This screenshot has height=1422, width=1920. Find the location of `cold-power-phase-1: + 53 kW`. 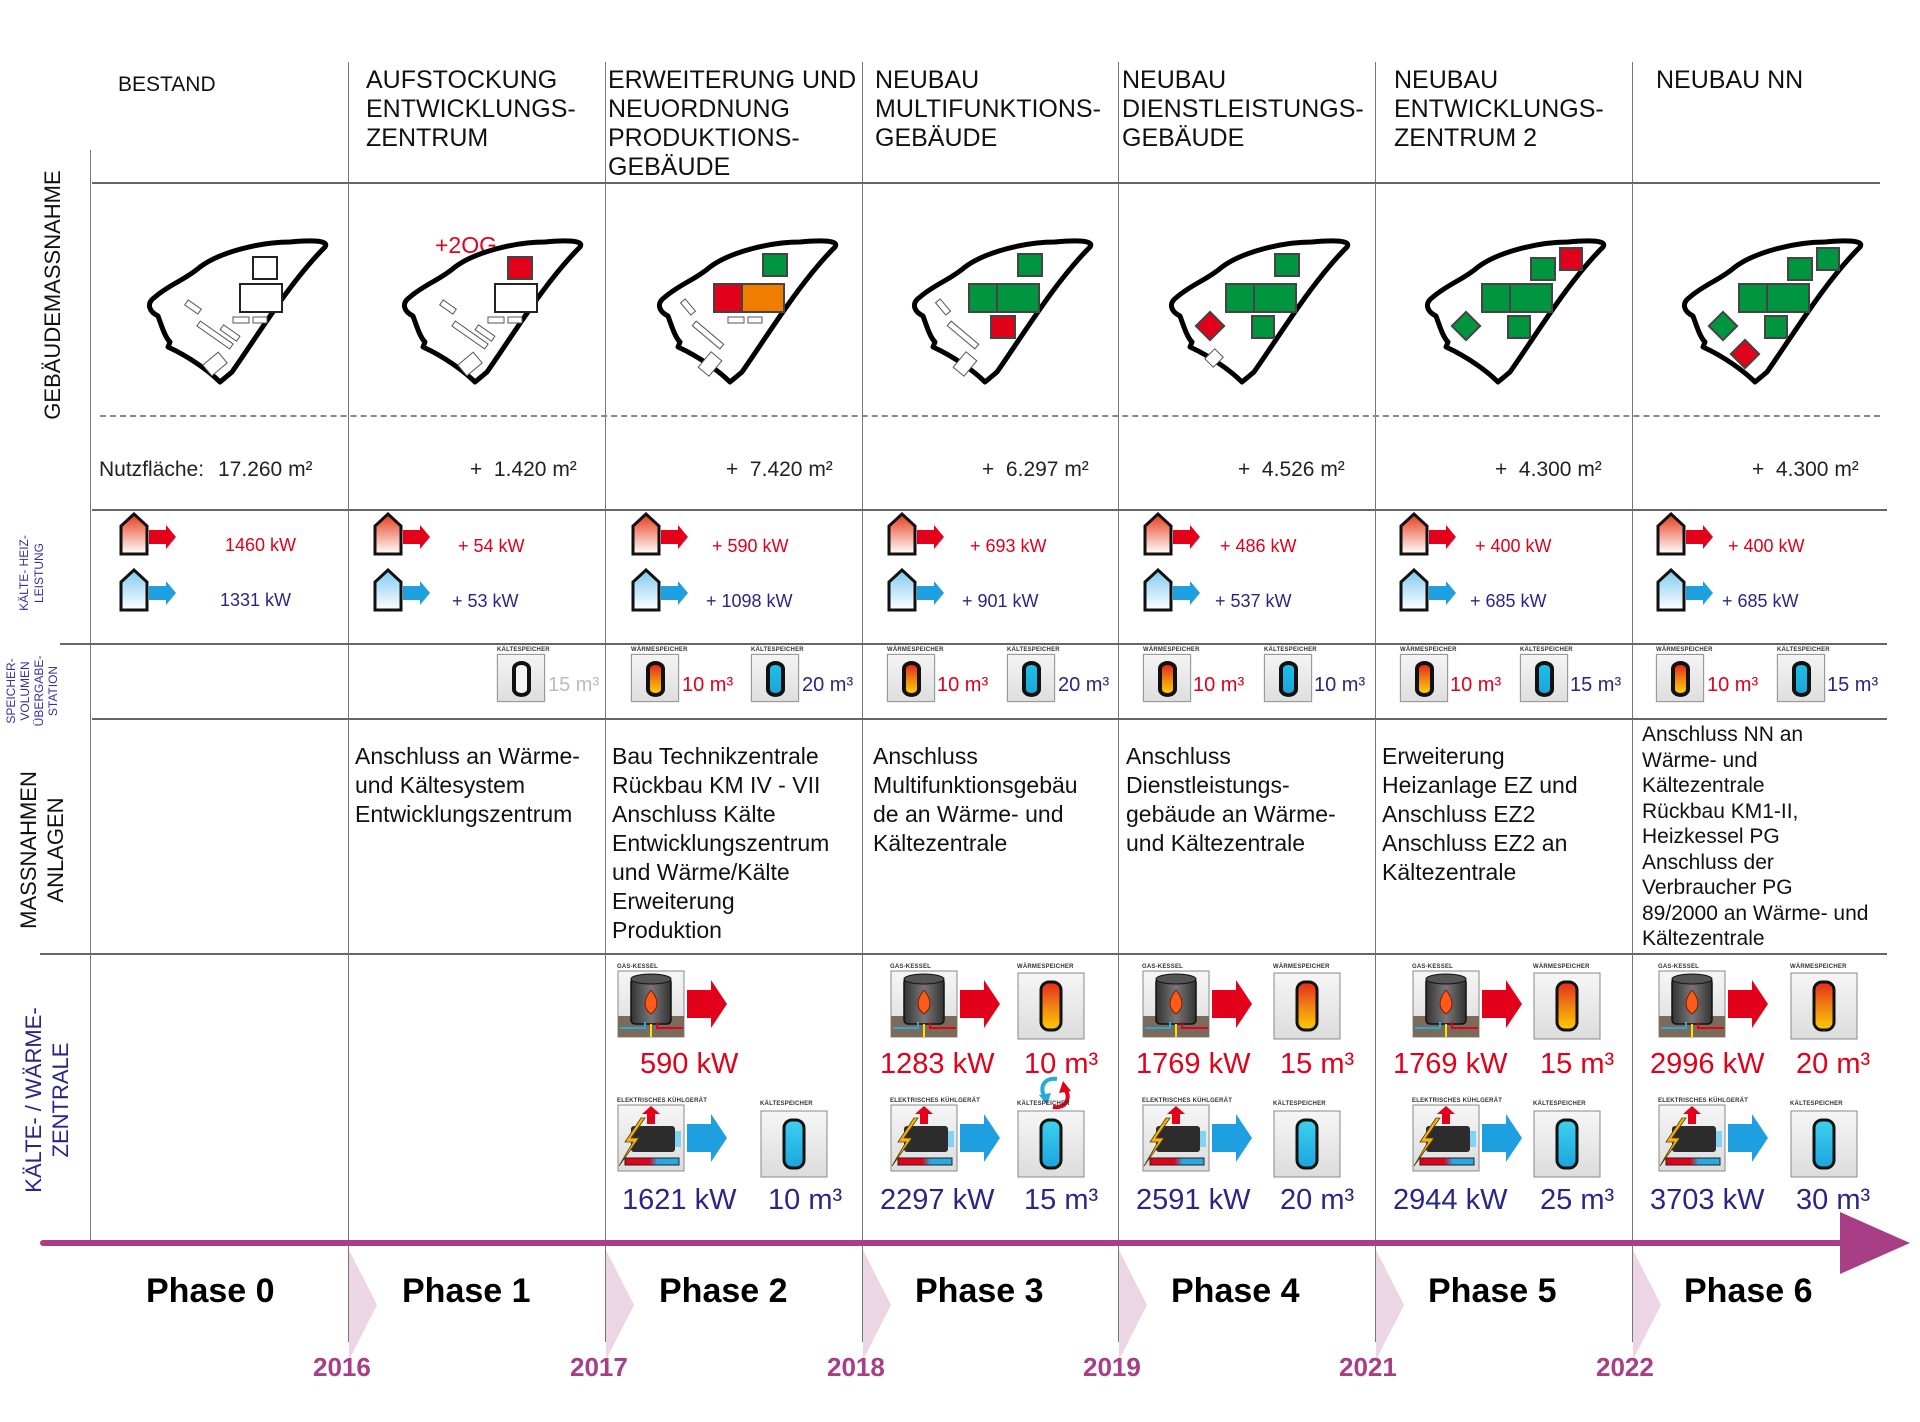

cold-power-phase-1: + 53 kW is located at coordinates (485, 601).